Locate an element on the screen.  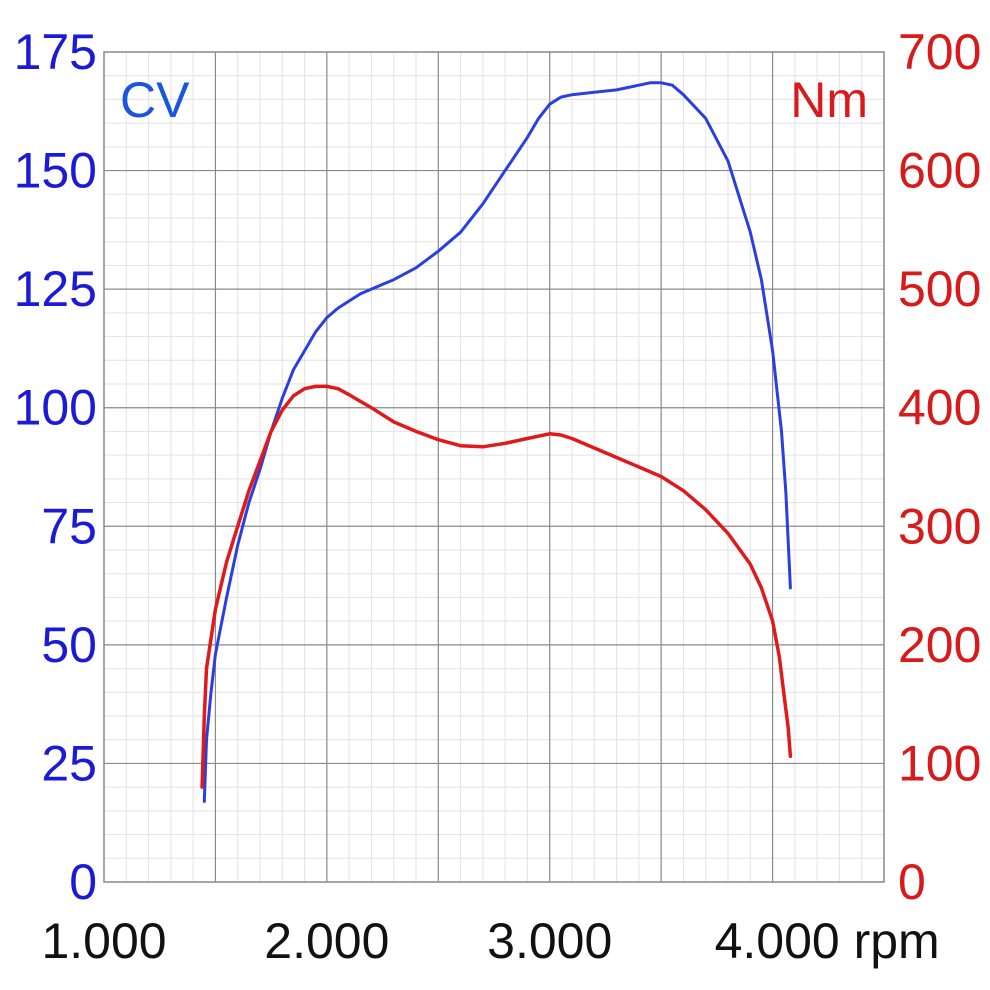
x-tick-label: 2.000 is located at coordinates (326, 941).